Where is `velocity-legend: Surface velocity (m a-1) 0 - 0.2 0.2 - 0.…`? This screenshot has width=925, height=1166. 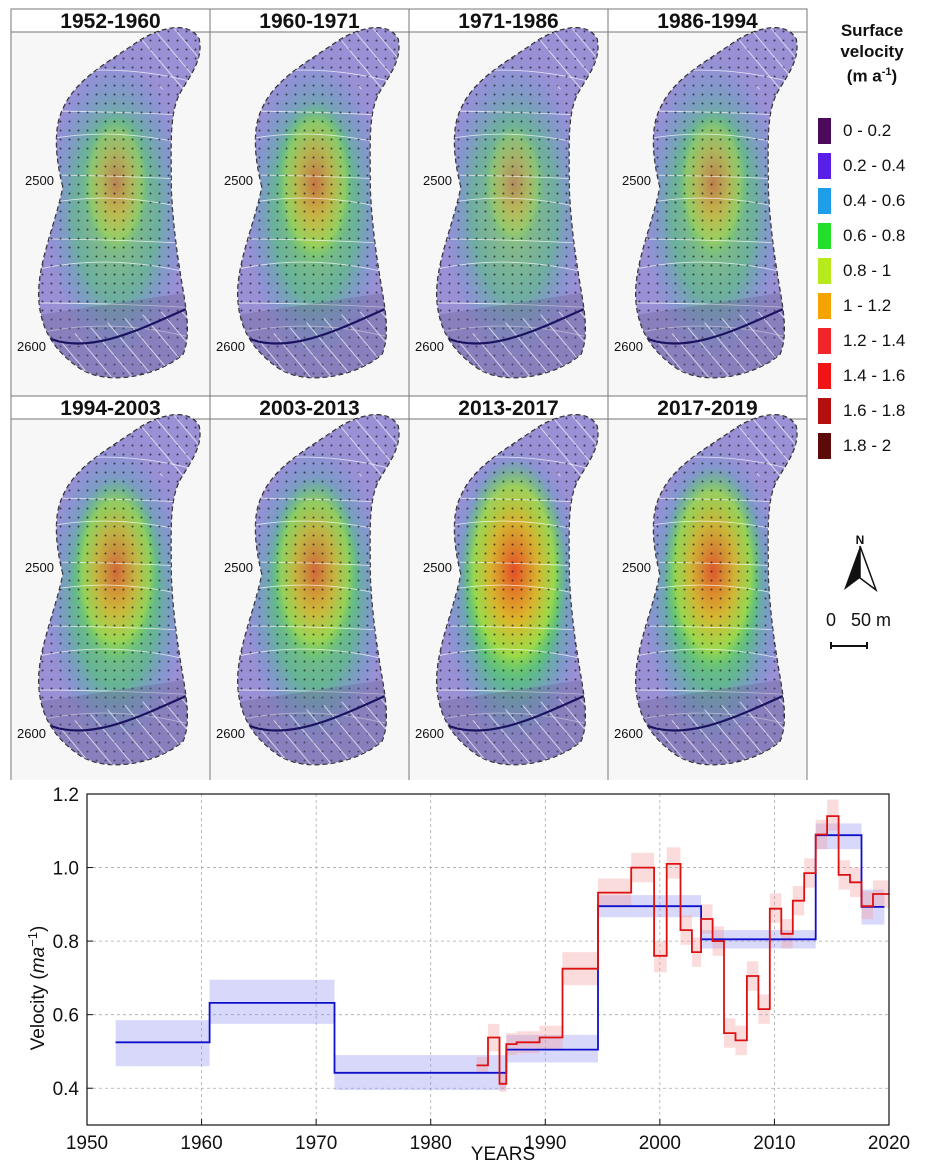 velocity-legend: Surface velocity (m a-1) 0 - 0.2 0.2 - 0.… is located at coordinates (868, 395).